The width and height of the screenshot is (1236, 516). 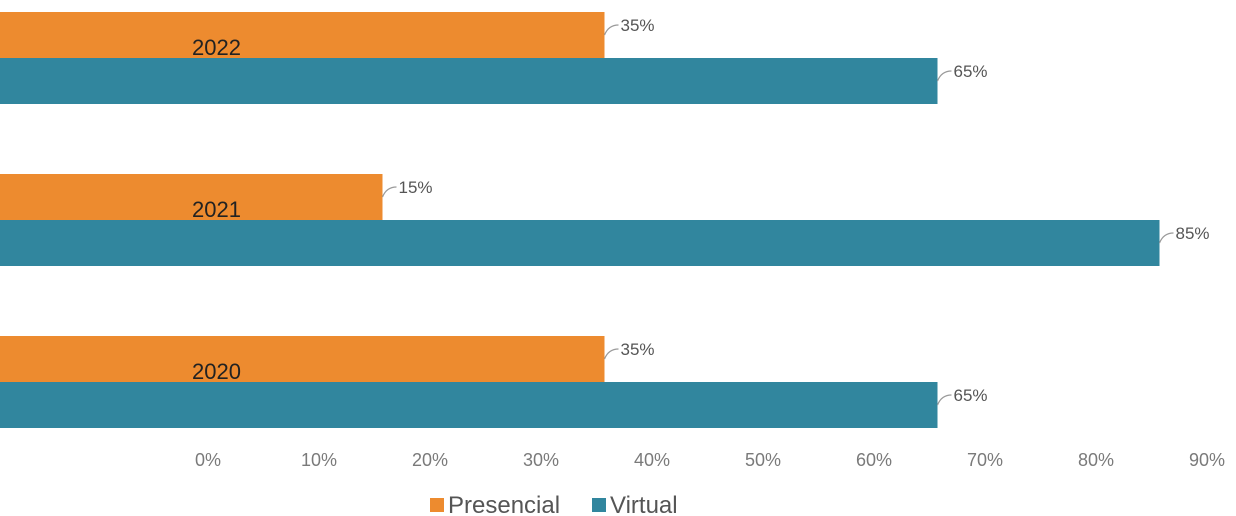 I want to click on bar-virtual-2020, so click(x=469, y=405).